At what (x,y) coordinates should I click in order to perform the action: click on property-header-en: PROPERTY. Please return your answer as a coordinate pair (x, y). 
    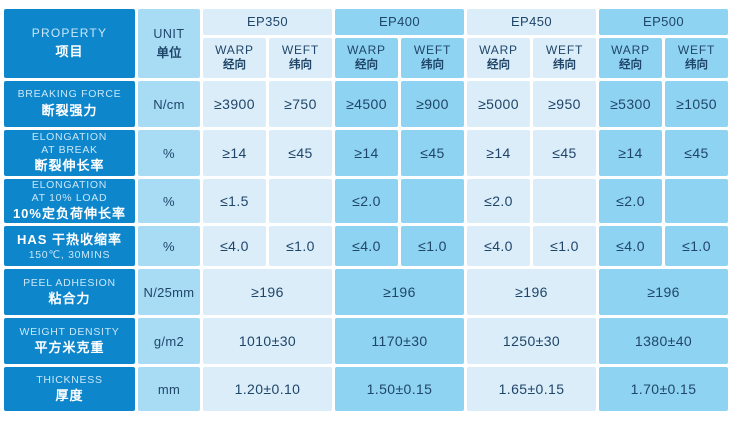
    Looking at the image, I should click on (69, 33).